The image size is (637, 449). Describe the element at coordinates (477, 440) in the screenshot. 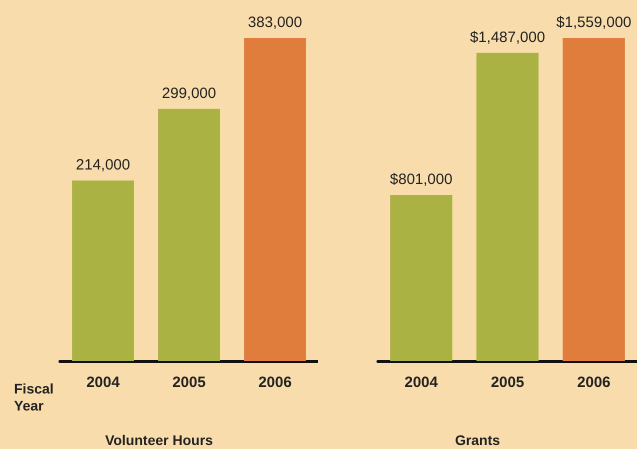

I see `text: Grants` at that location.